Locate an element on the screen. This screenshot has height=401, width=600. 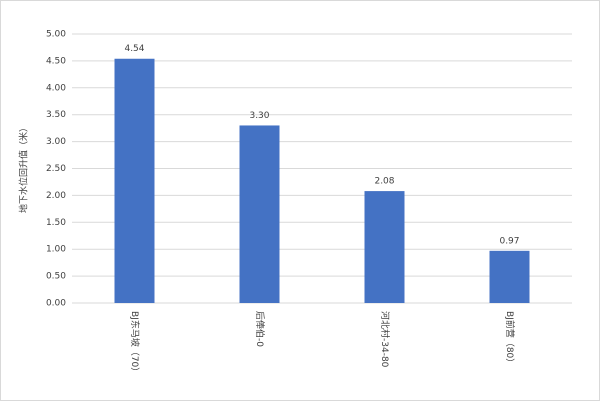
value-label: 0.97 is located at coordinates (509, 241).